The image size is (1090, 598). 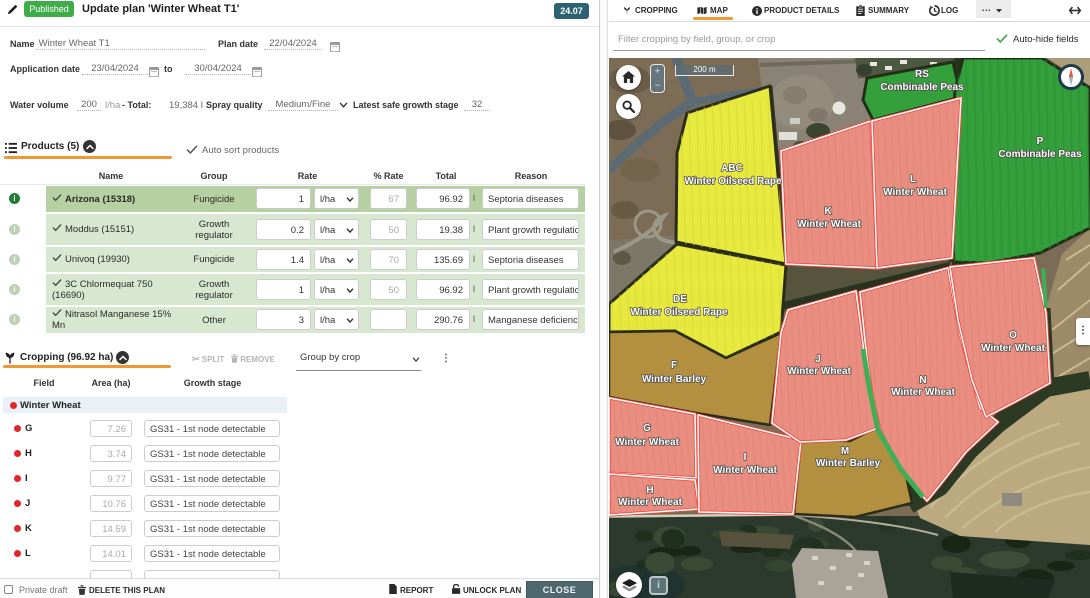 What do you see at coordinates (913, 179) in the screenshot?
I see `svg-text: L` at bounding box center [913, 179].